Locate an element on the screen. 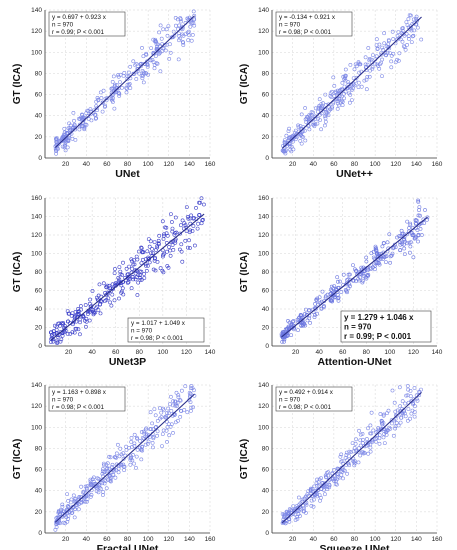  y-tick-label: 80 is located at coordinates (266, 272).